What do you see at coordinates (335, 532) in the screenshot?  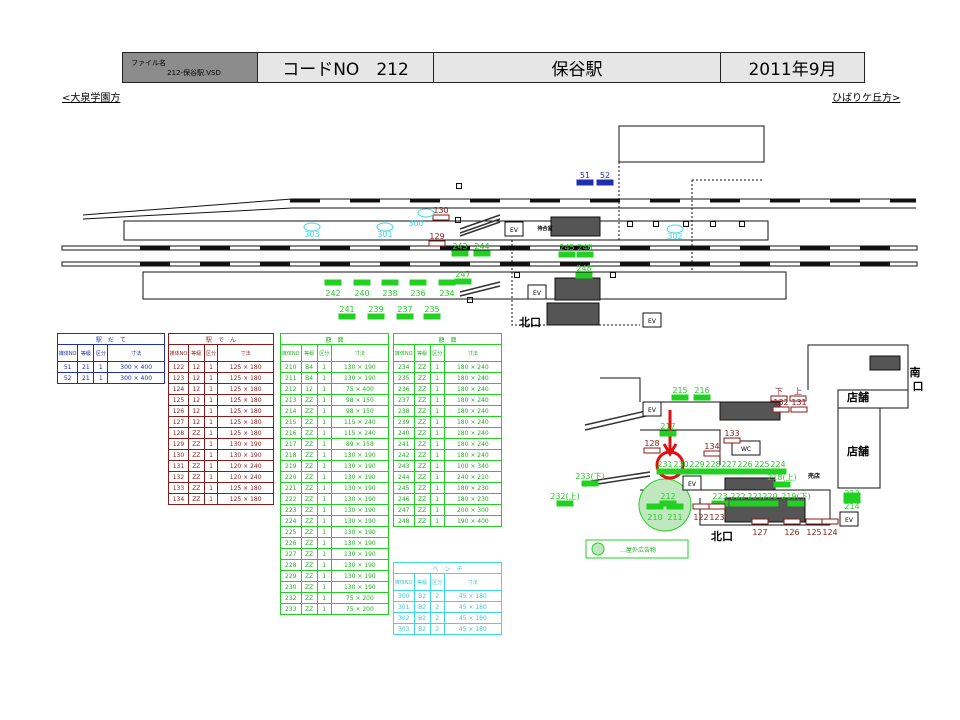 I see `table-row: 225 ZZ 1 130 × 190` at bounding box center [335, 532].